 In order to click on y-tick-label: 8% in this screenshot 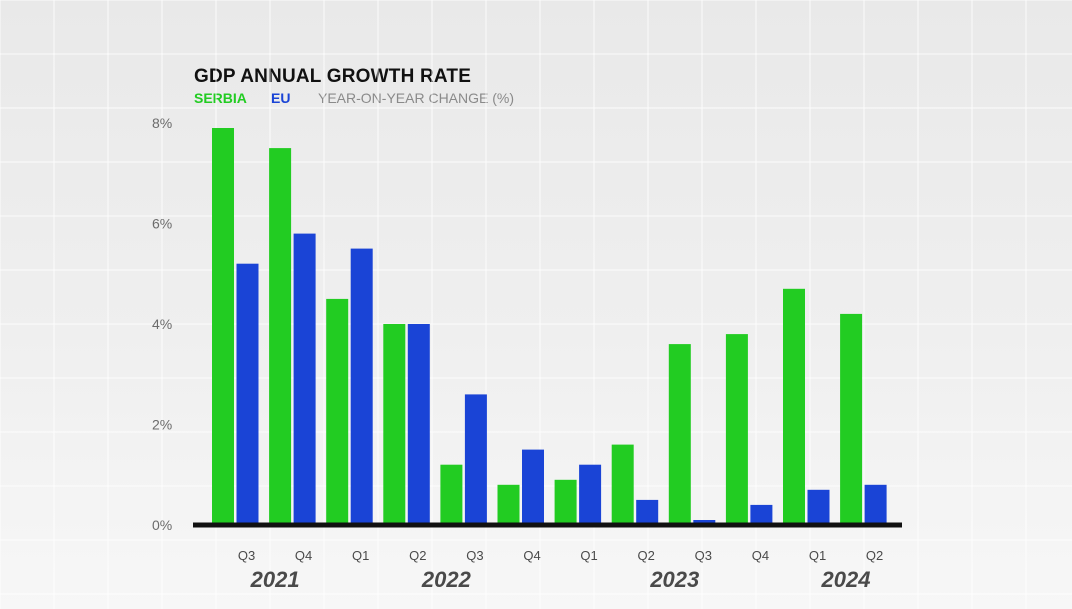, I will do `click(162, 123)`.